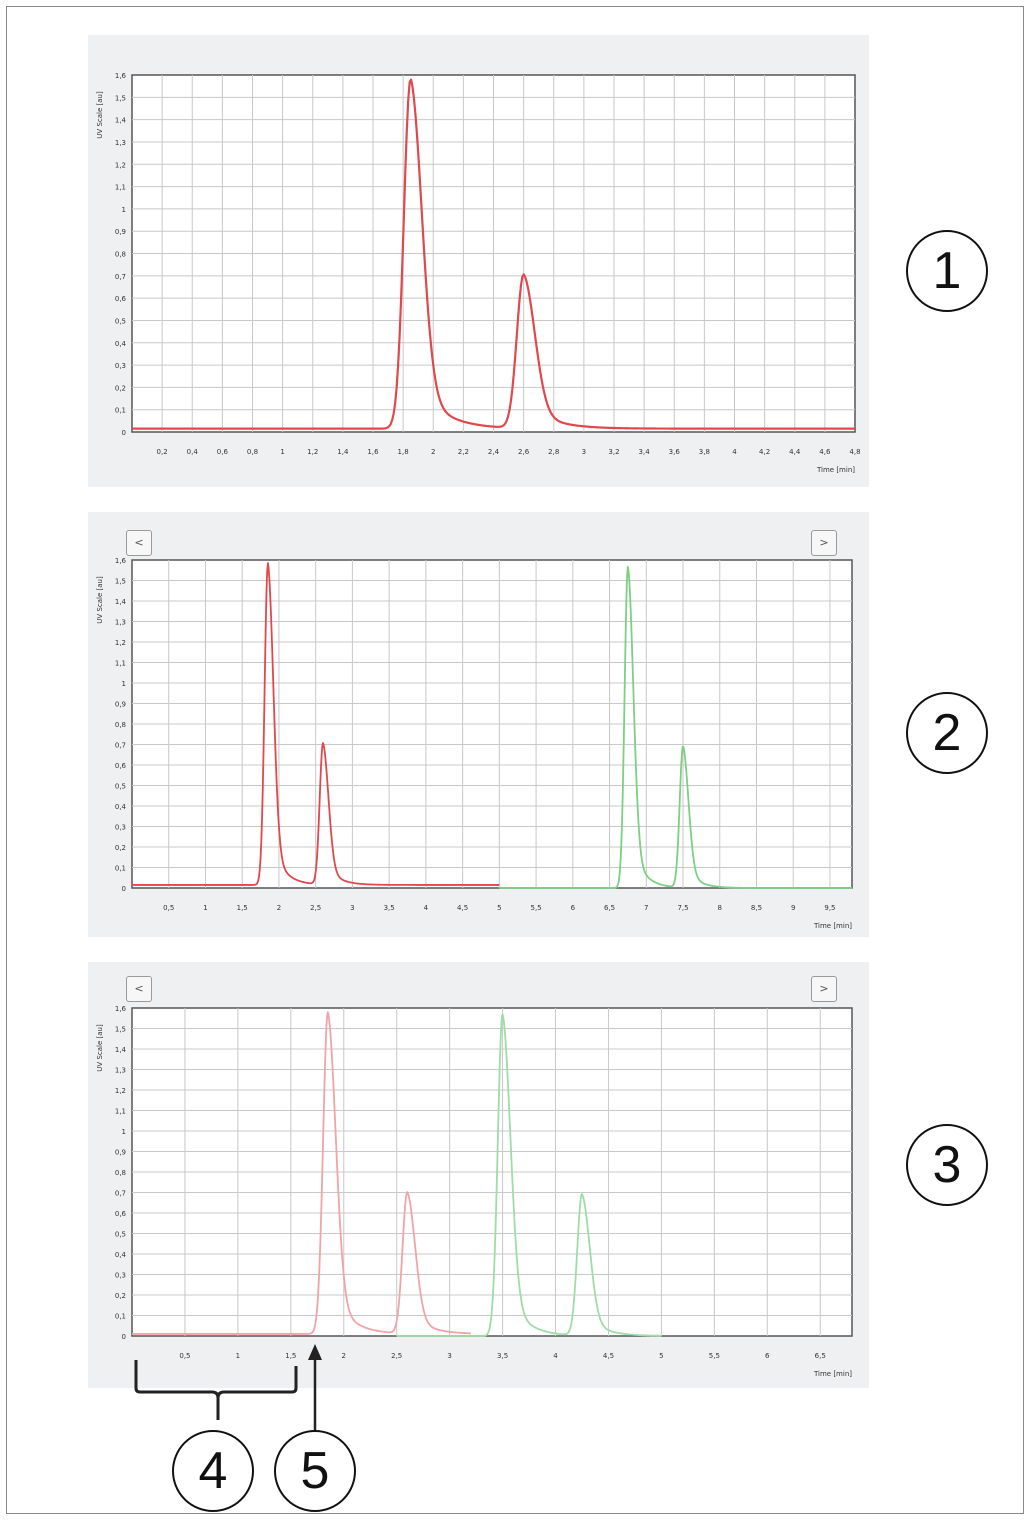  What do you see at coordinates (290, 1356) in the screenshot?
I see `x-tick-label: 1,5` at bounding box center [290, 1356].